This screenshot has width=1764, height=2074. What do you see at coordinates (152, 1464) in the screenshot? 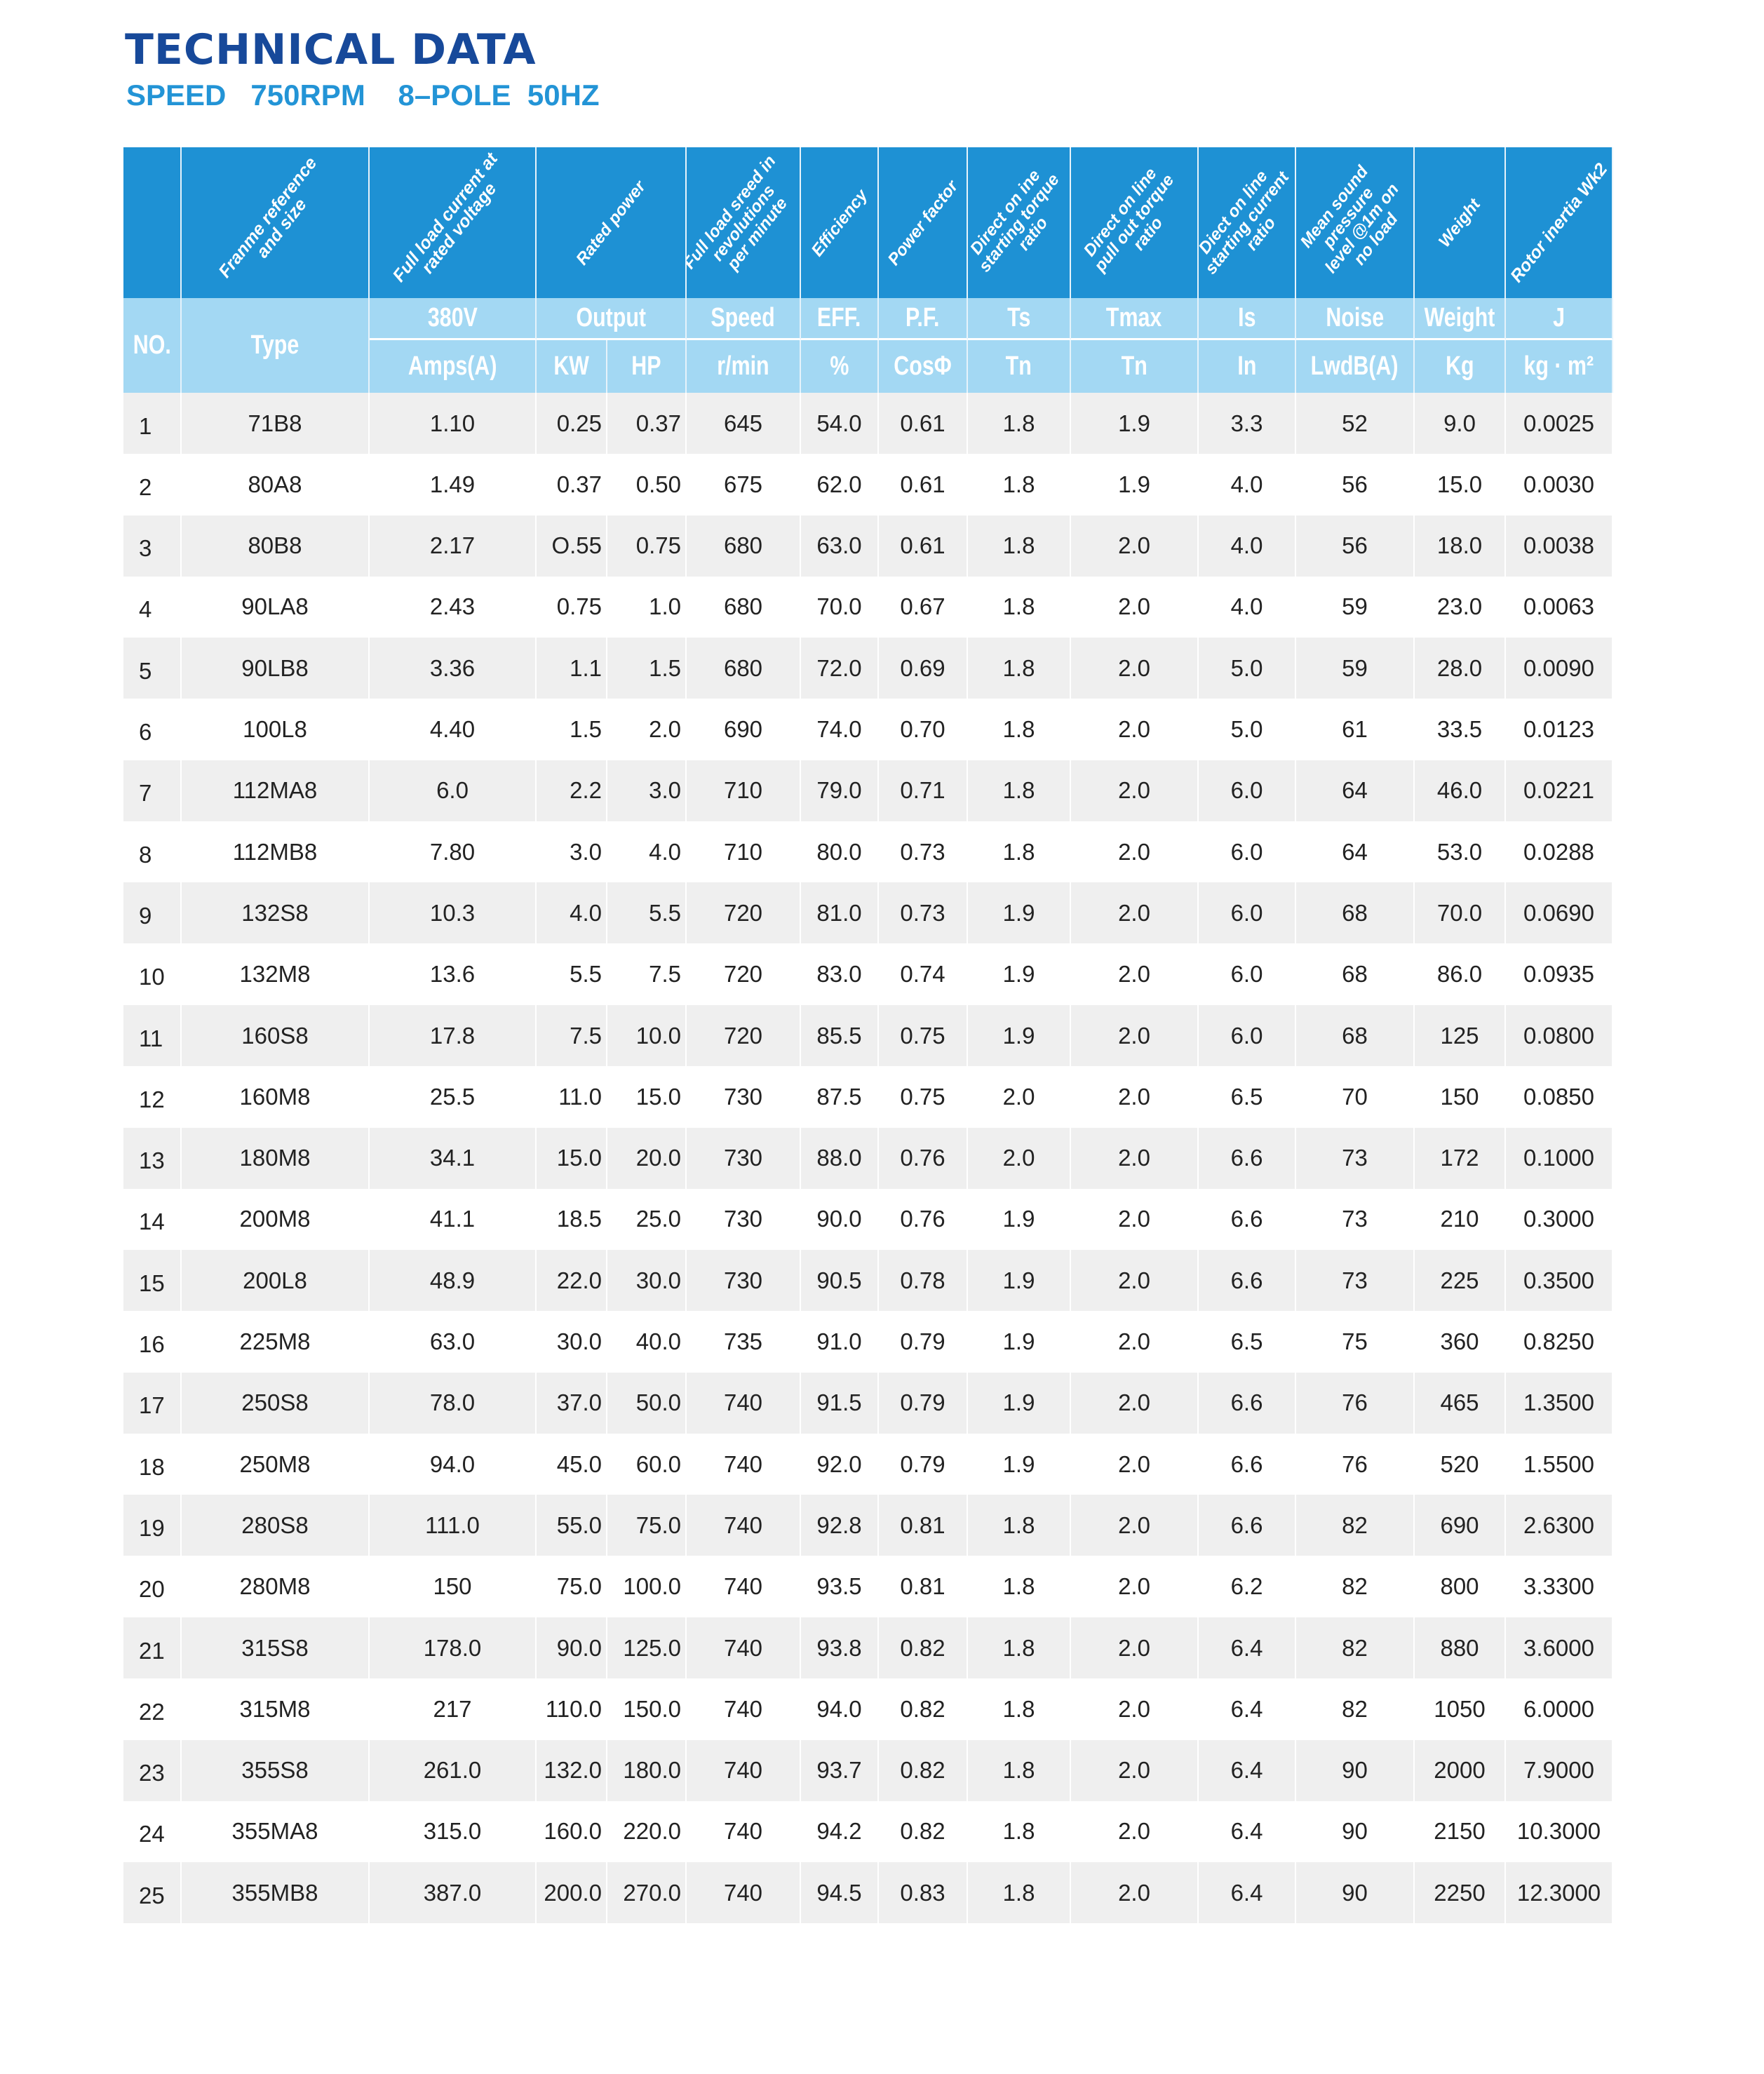
I see `cell-no: 18` at bounding box center [152, 1464].